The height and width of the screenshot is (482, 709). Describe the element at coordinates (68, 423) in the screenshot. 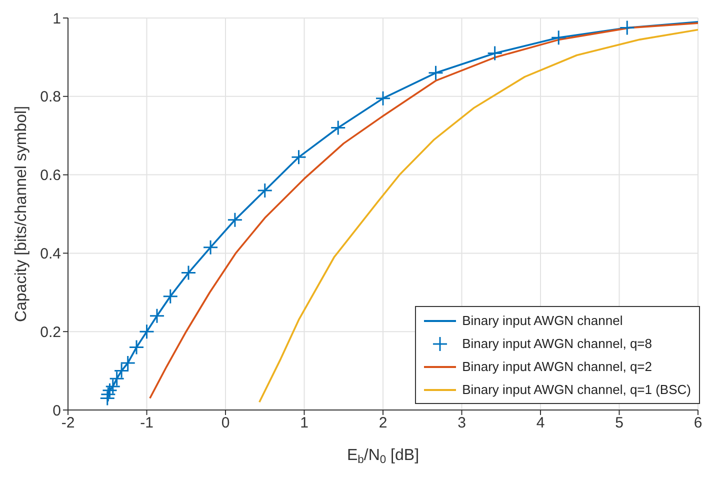

I see `x-tick-label: -2` at that location.